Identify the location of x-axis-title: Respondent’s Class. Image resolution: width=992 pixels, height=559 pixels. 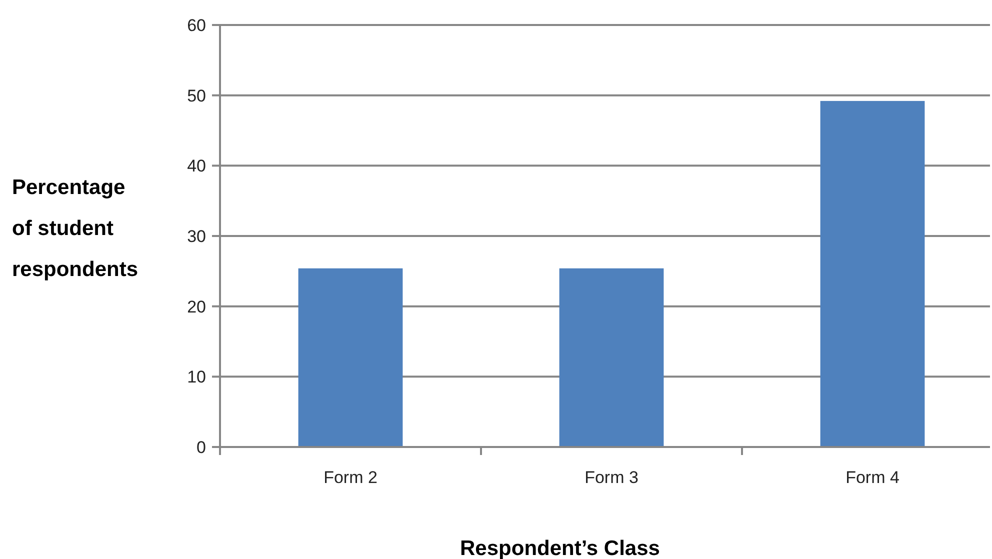
(560, 548).